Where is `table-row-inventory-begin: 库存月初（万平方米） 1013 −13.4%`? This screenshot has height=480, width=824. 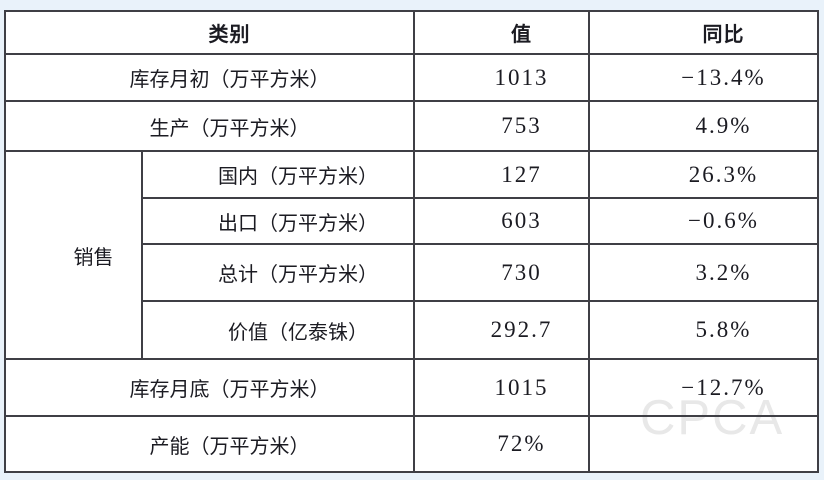
table-row-inventory-begin: 库存月初（万平方米） 1013 −13.4% is located at coordinates (411, 77).